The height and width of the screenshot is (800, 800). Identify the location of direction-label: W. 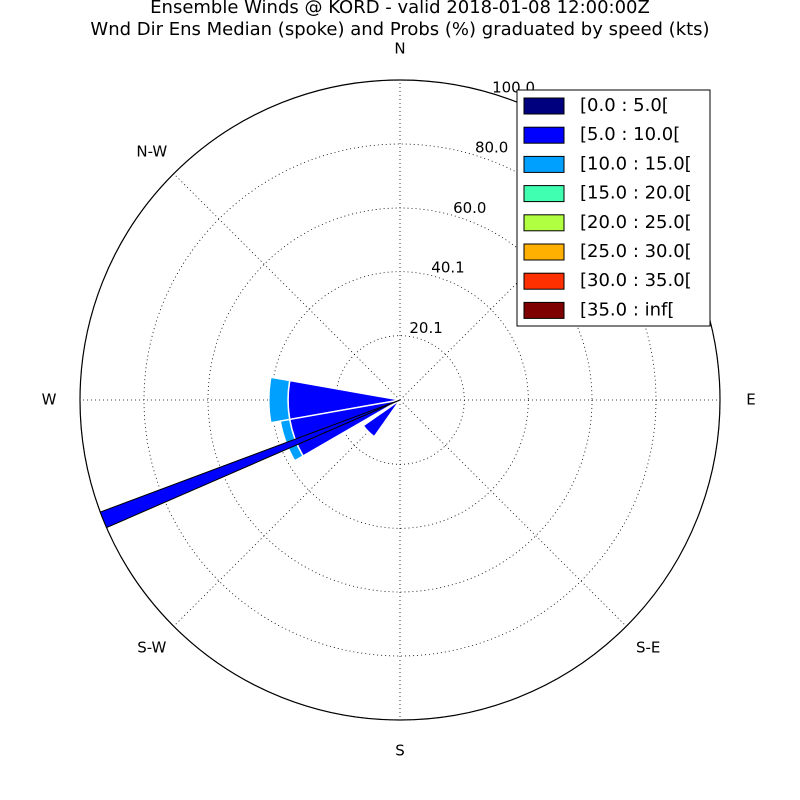
(49, 400).